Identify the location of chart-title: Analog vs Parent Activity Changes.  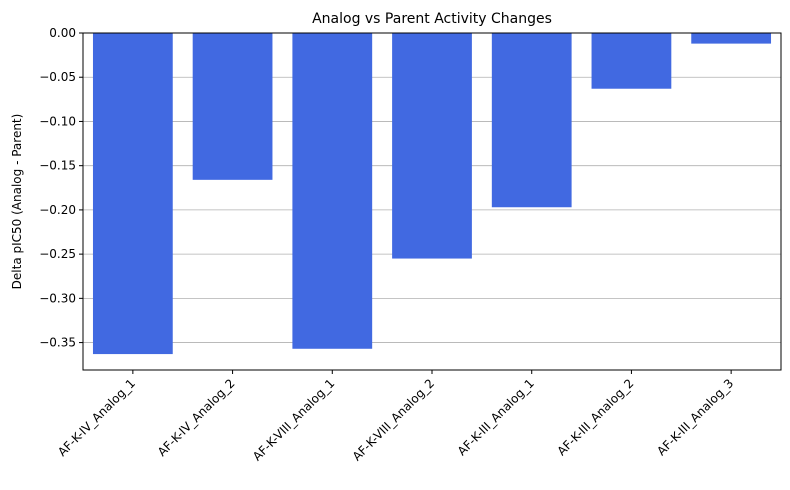
(432, 19).